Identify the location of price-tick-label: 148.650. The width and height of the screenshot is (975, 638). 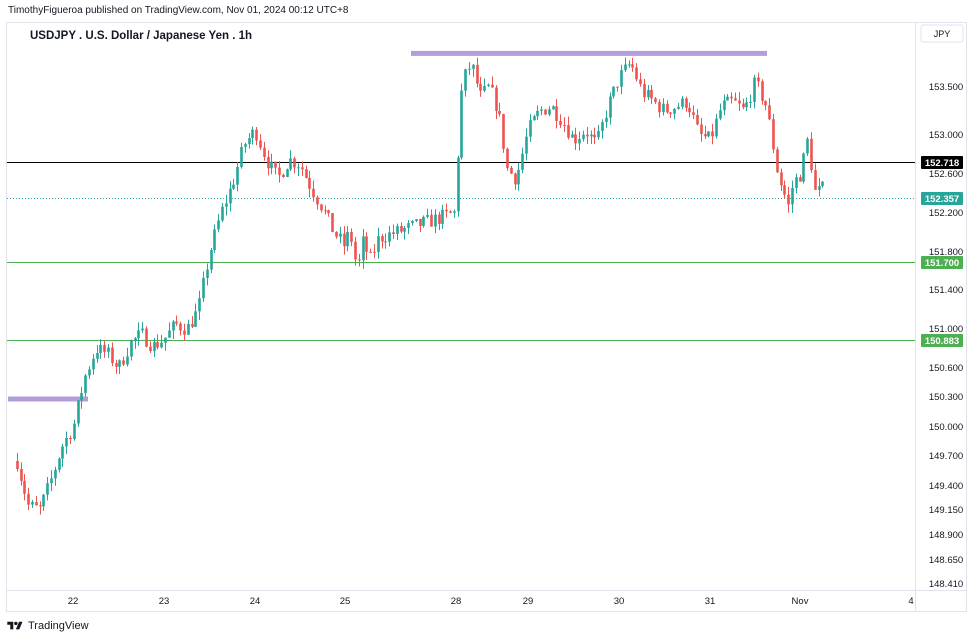
(946, 560).